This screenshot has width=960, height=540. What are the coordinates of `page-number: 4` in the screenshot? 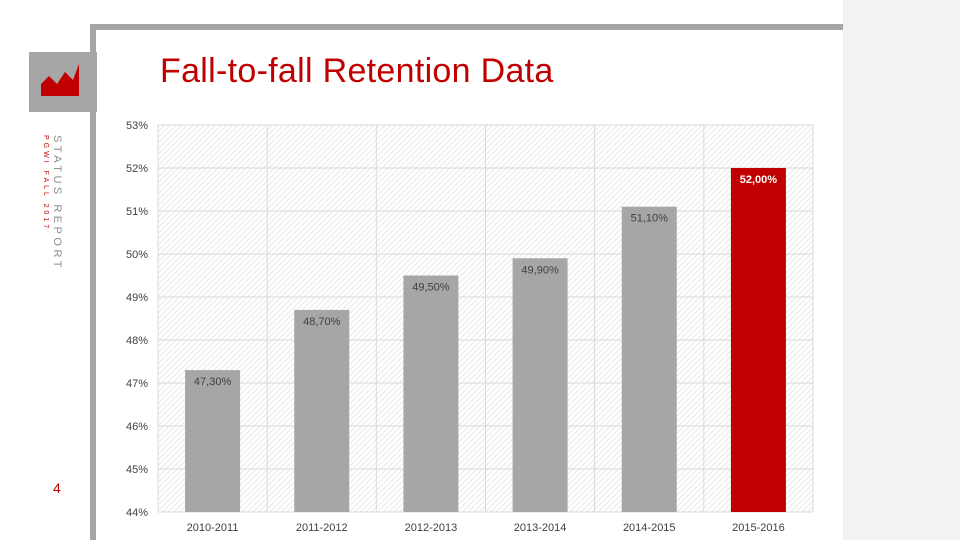 It's located at (57, 488).